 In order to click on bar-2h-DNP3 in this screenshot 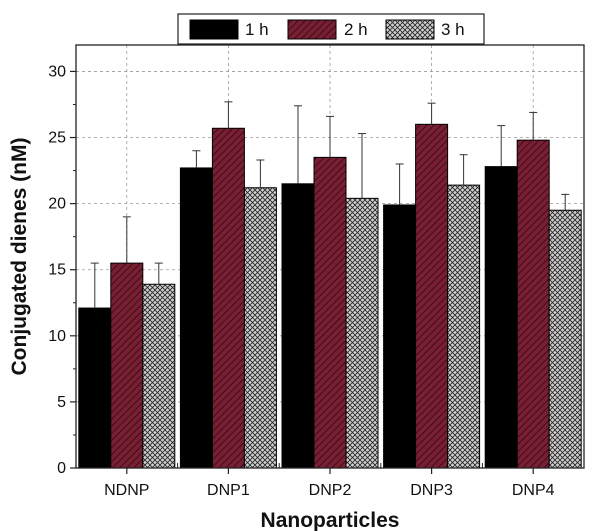, I will do `click(432, 296)`.